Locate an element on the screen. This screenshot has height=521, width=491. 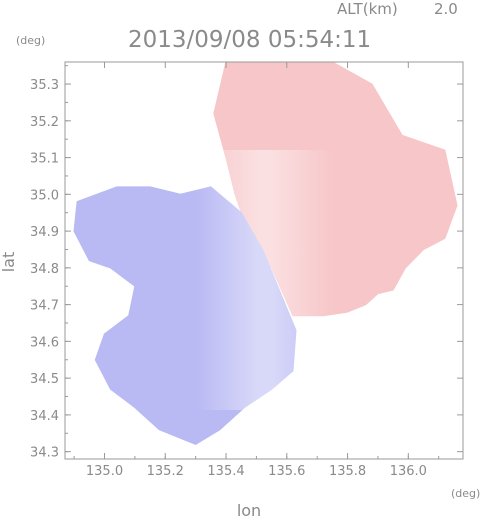
shear-zone is located at coordinates (265, 280).